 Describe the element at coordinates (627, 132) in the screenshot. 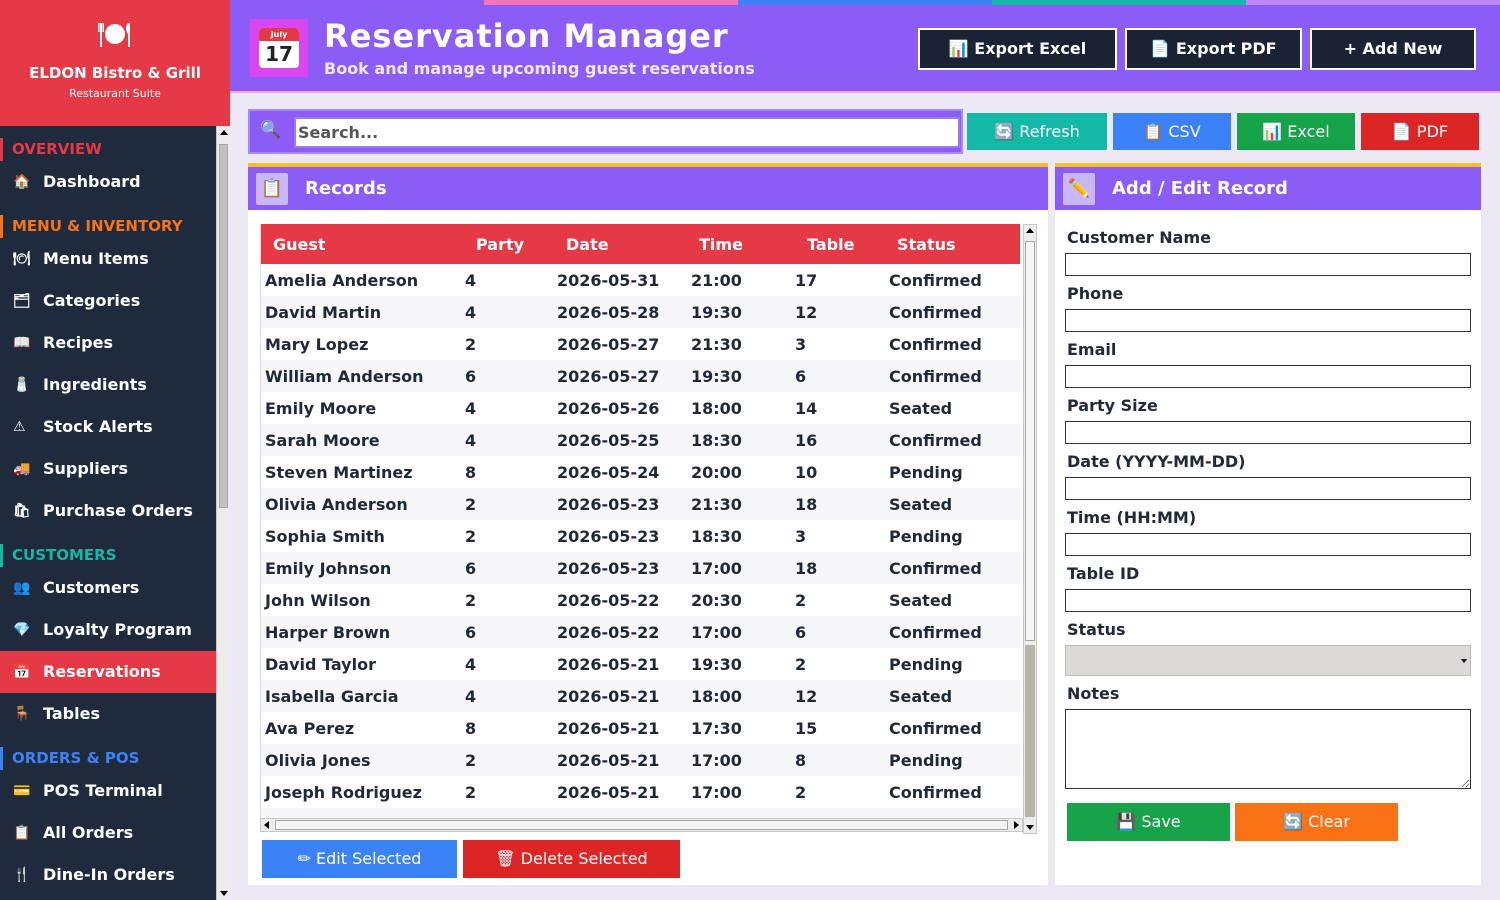

I see `search-input` at that location.